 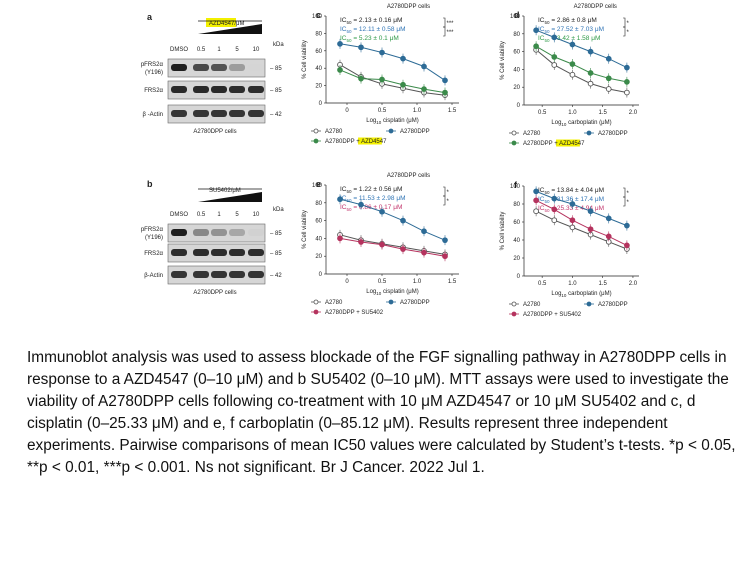 I want to click on panel-label-c: c, so click(x=318, y=15).